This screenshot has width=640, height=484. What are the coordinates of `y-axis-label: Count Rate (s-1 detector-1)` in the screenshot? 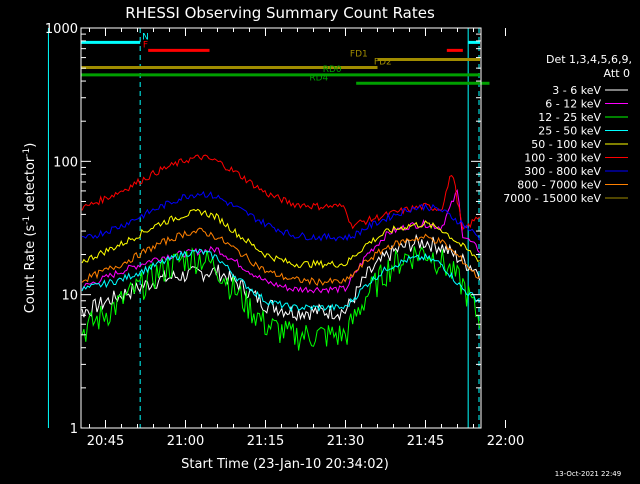 It's located at (30, 228).